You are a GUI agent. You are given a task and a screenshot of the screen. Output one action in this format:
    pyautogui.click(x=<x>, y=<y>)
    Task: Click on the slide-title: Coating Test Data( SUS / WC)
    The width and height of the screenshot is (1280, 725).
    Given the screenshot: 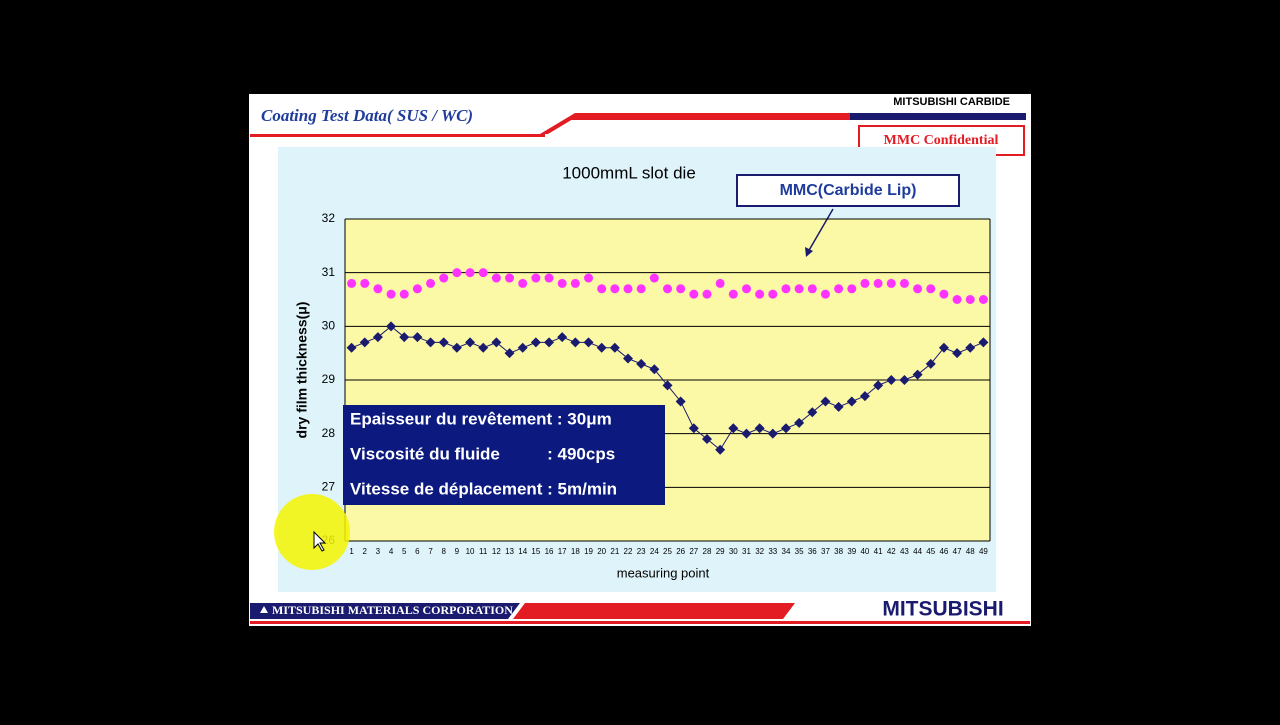 What is the action you would take?
    pyautogui.click(x=367, y=115)
    